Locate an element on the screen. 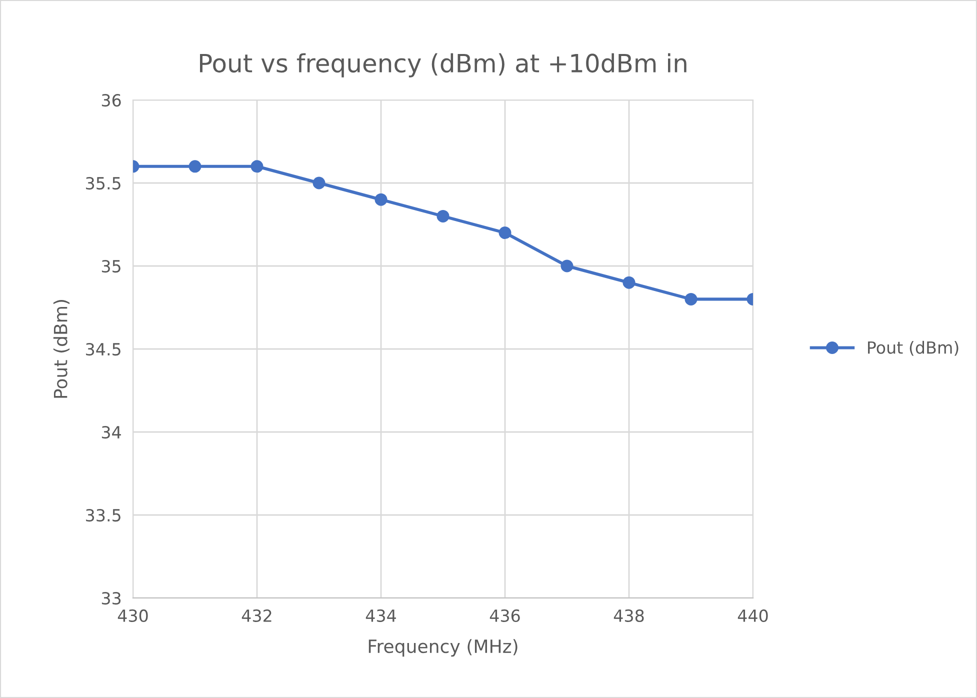 This screenshot has width=977, height=698. x-tick-label: 434 is located at coordinates (381, 615).